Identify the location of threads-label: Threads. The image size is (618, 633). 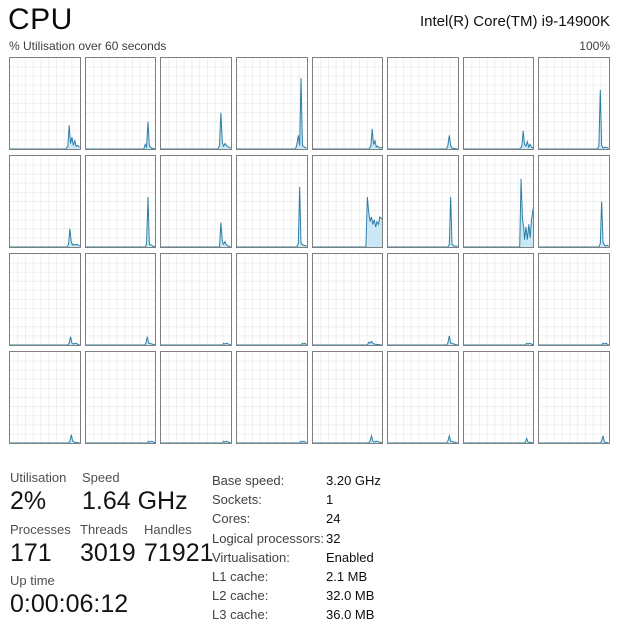
(104, 529).